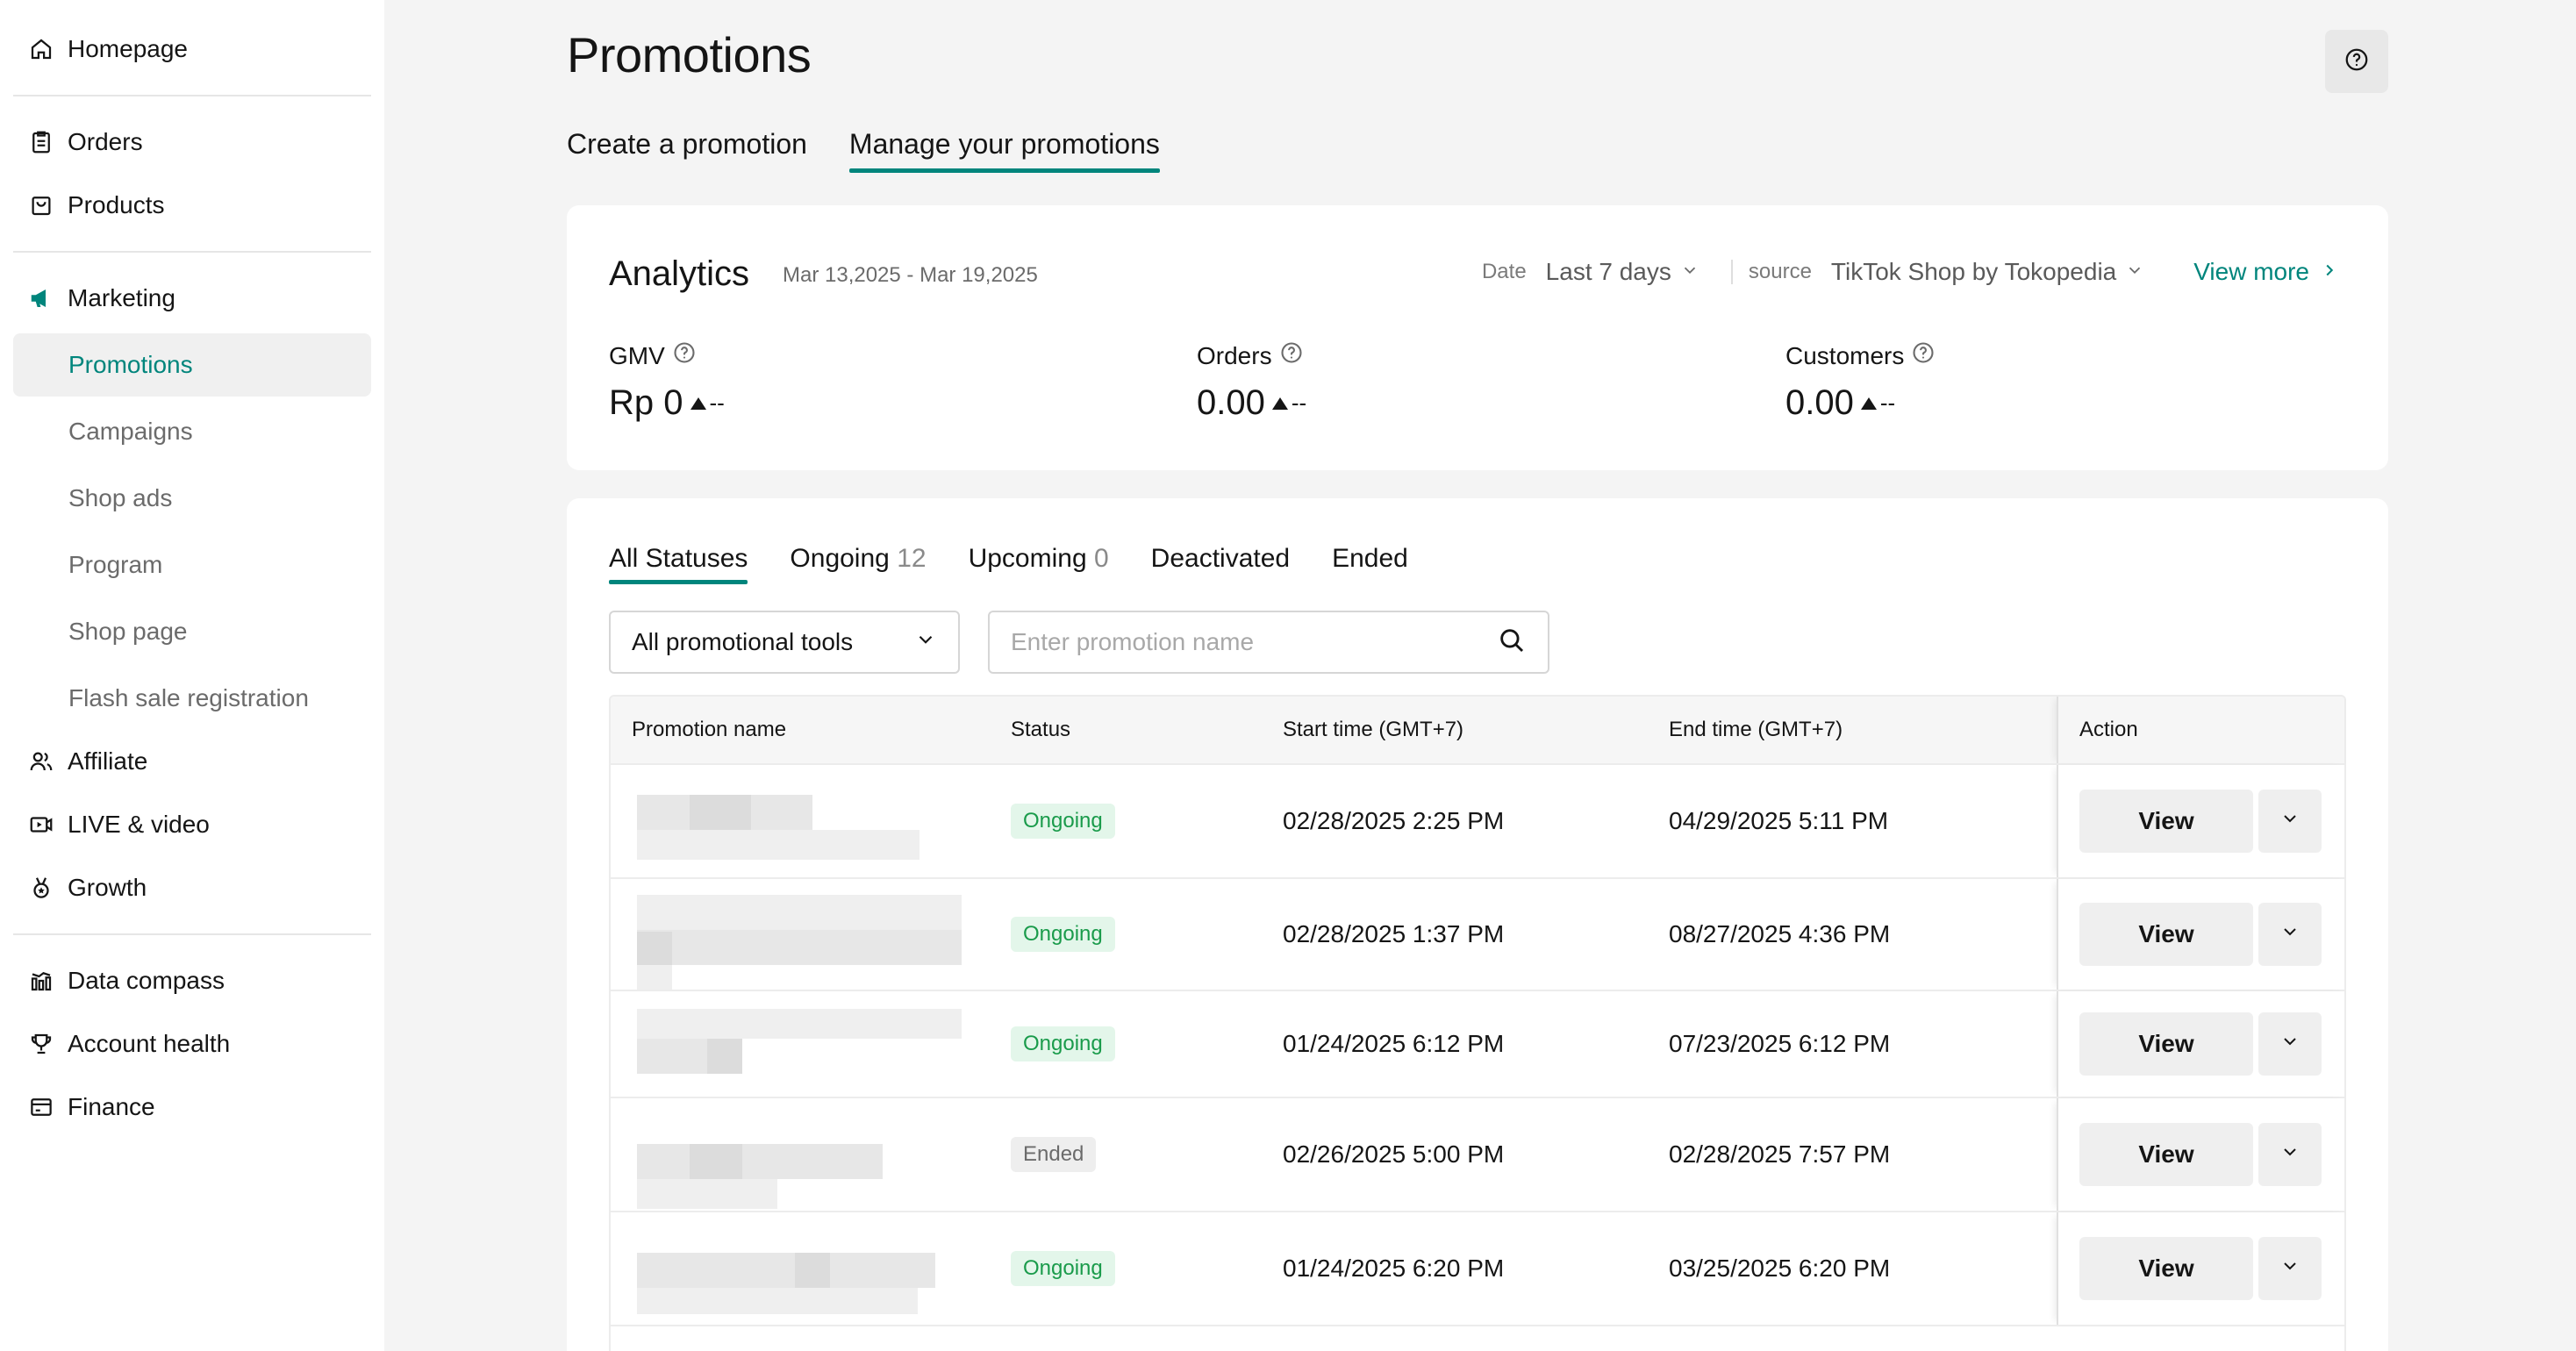 The height and width of the screenshot is (1351, 2576). I want to click on help-button, so click(2356, 61).